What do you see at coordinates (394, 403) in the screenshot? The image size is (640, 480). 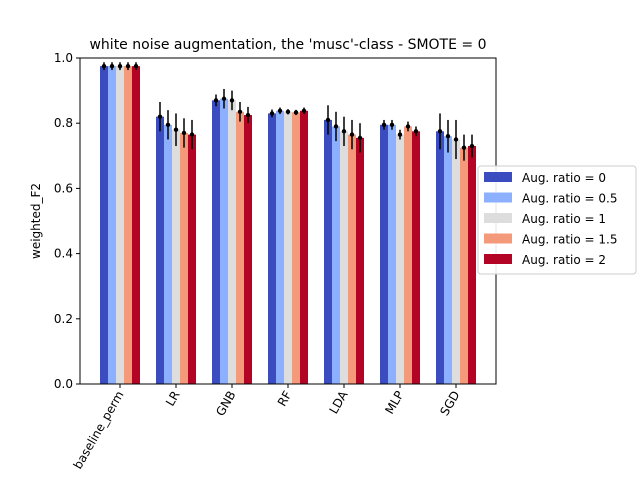 I see `x-tick-label: MLP` at bounding box center [394, 403].